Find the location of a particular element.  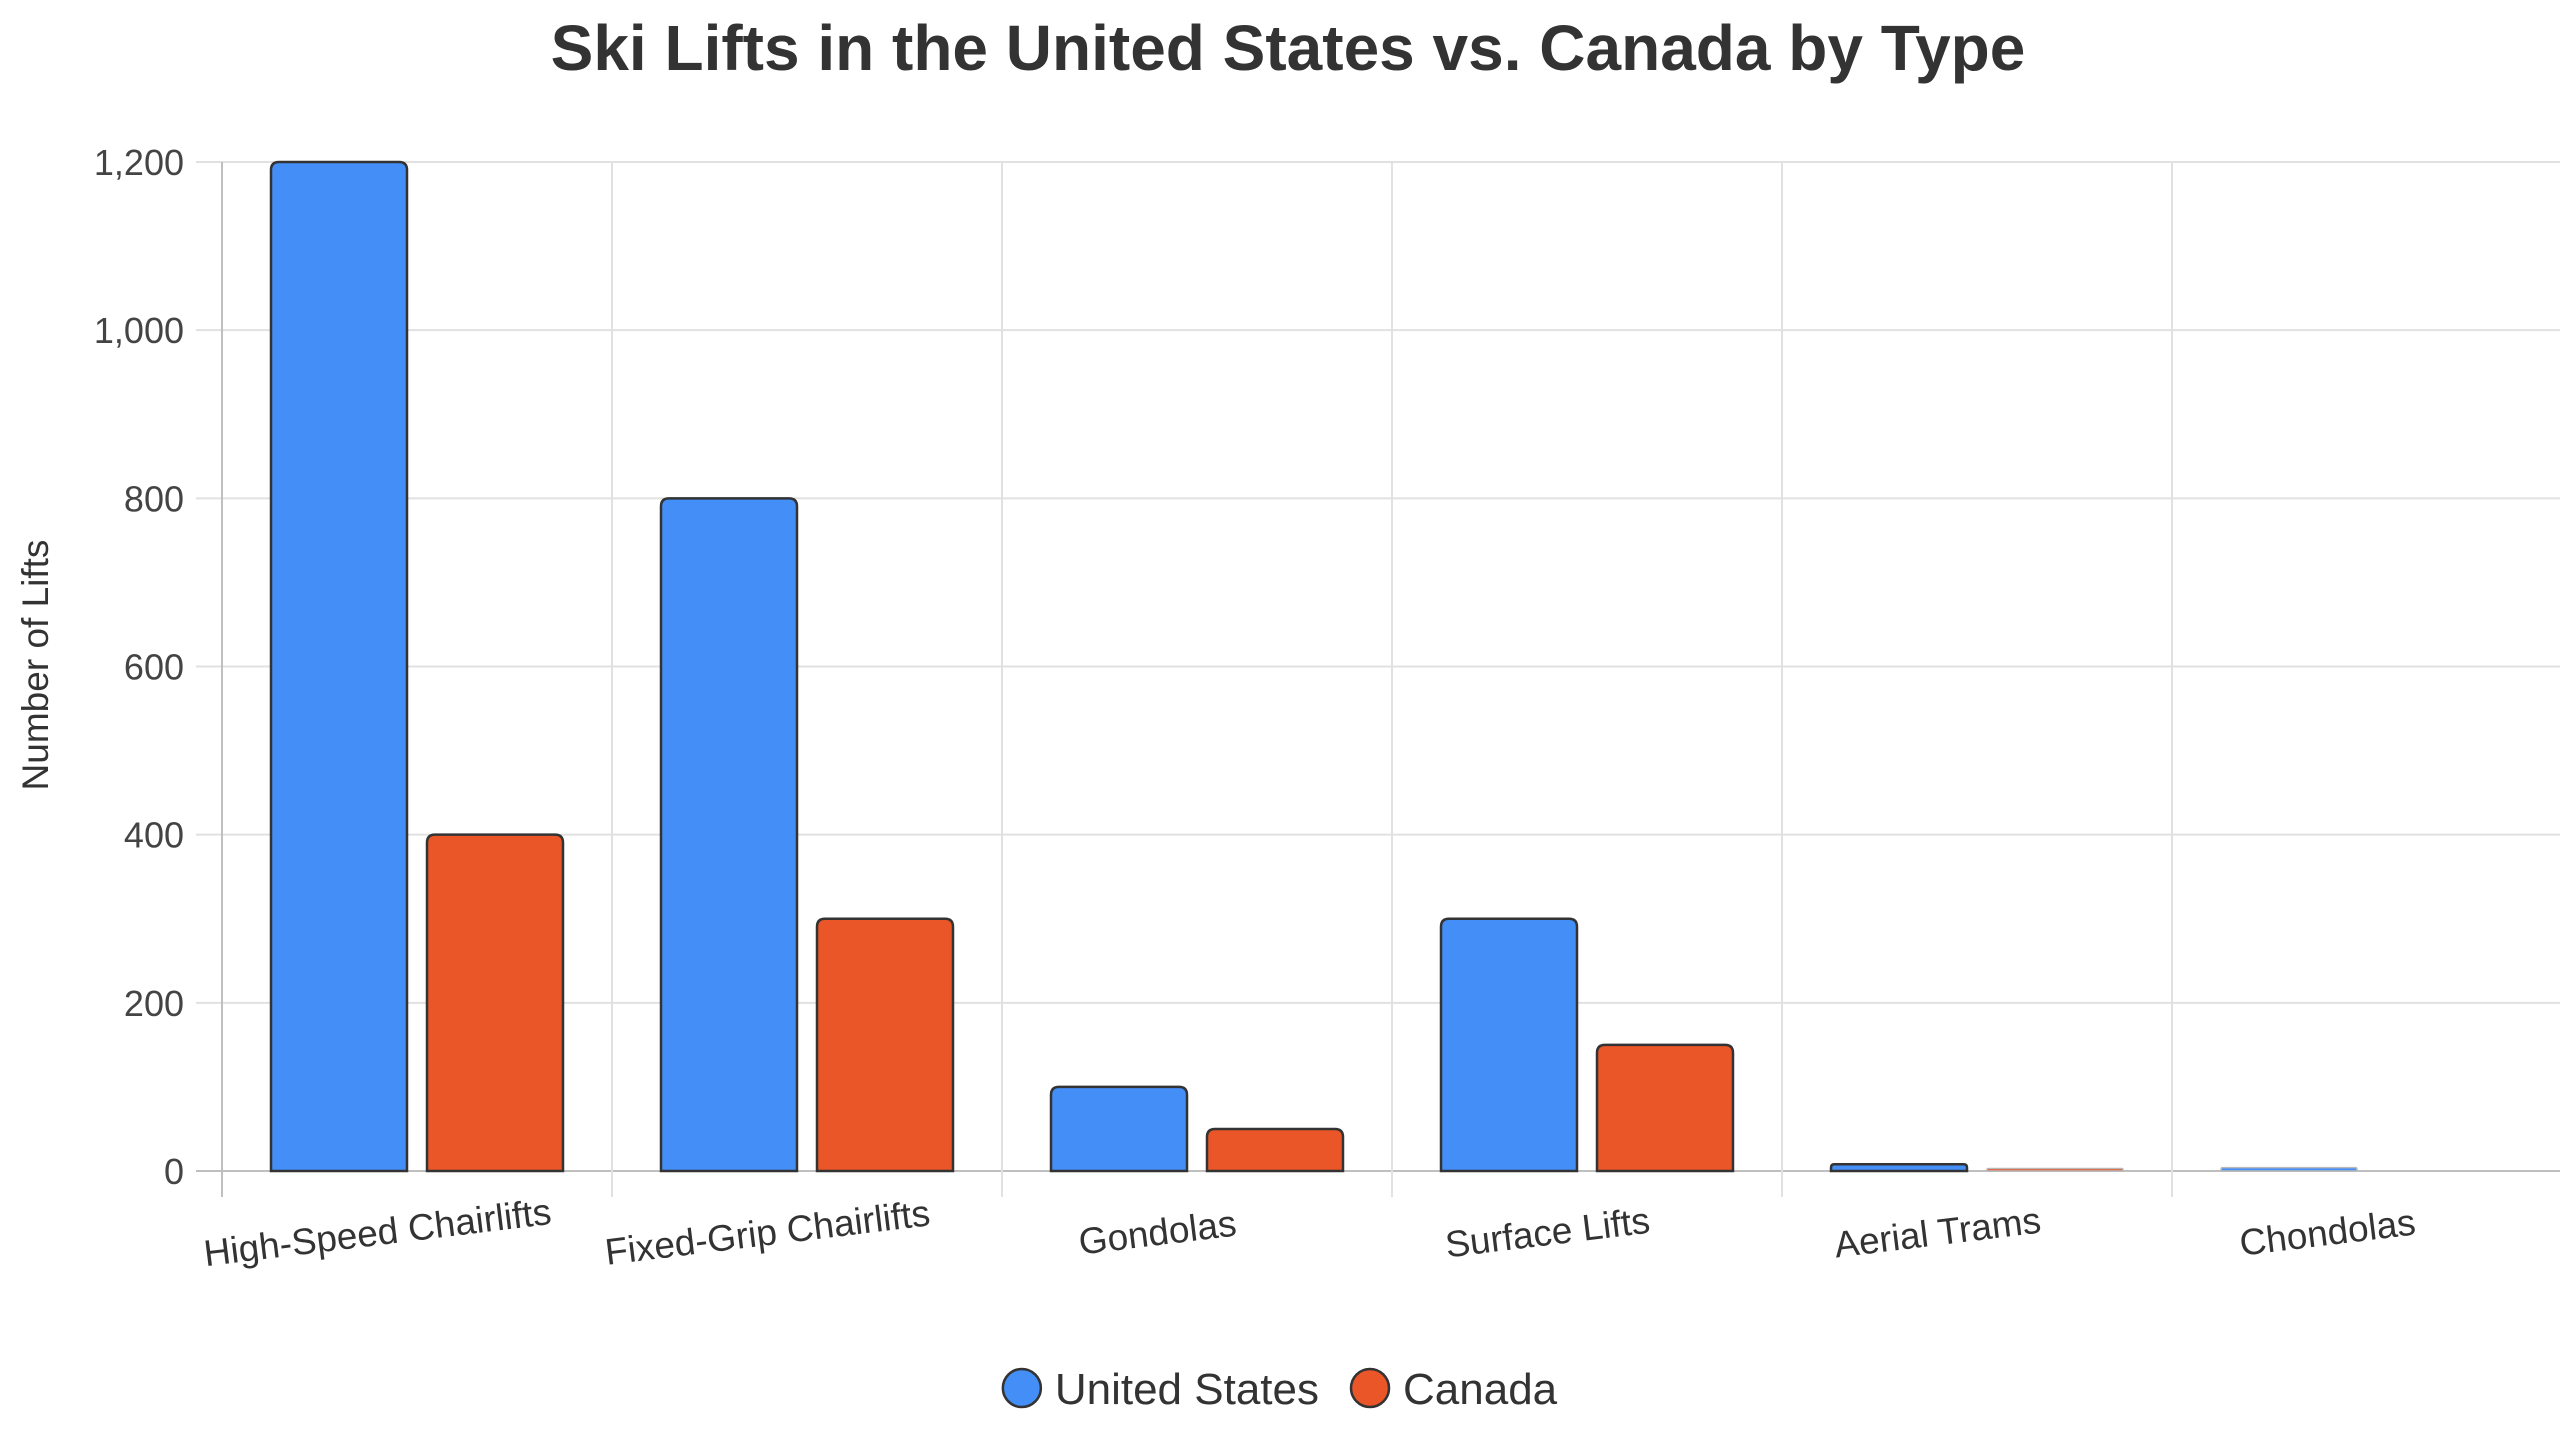

x-tick-label: Surface Lifts is located at coordinates (1547, 1233).